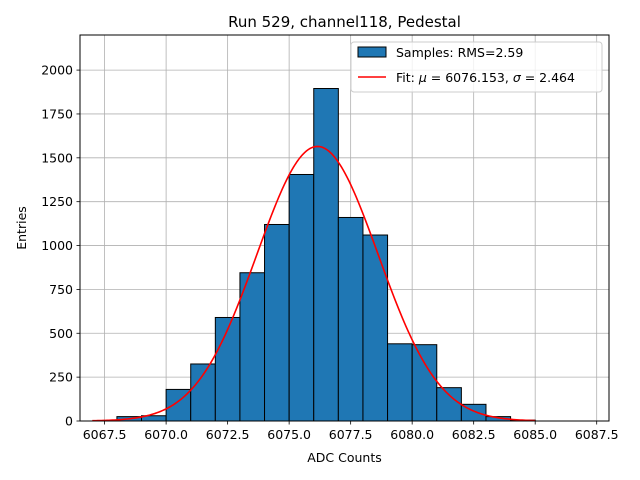 The width and height of the screenshot is (640, 480). What do you see at coordinates (422, 77) in the screenshot?
I see `legend-fit-mu-symbol: μ` at bounding box center [422, 77].